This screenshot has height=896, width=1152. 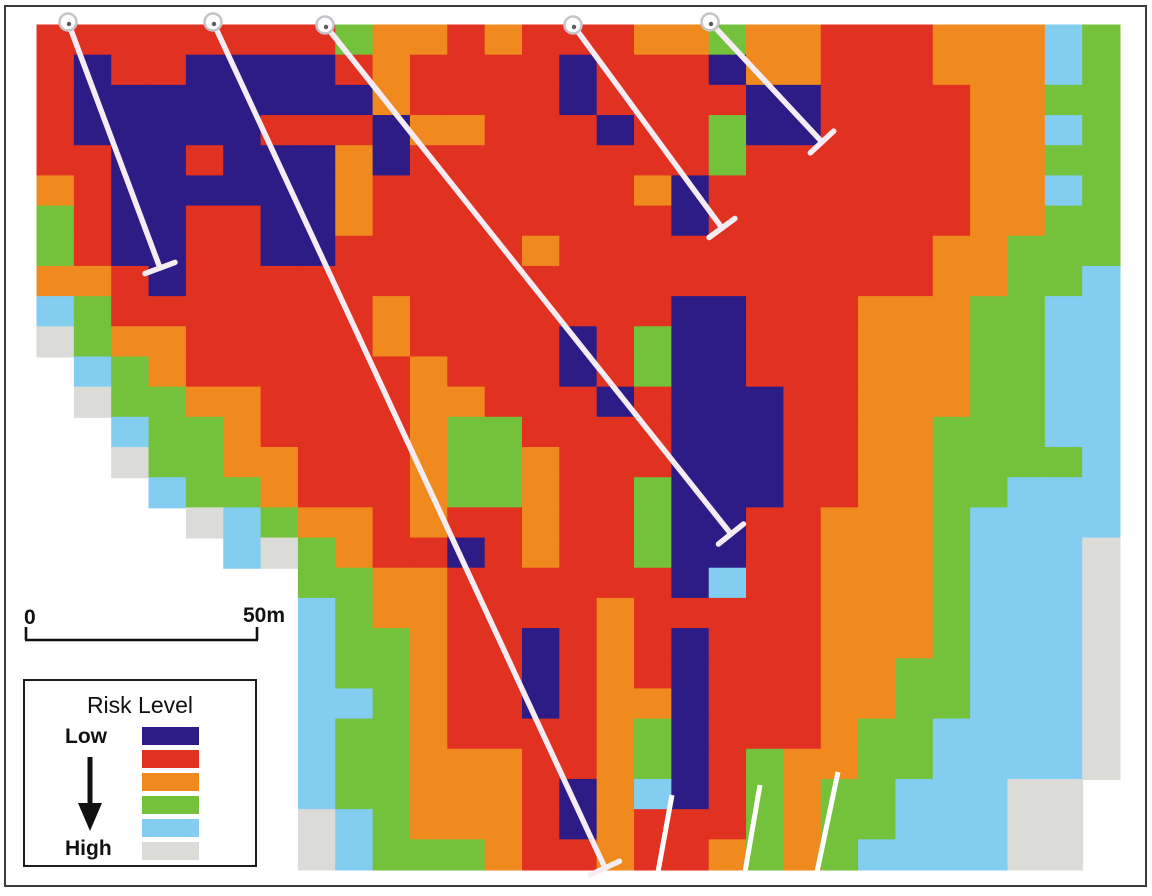 I want to click on fracture-gap, so click(x=665, y=833).